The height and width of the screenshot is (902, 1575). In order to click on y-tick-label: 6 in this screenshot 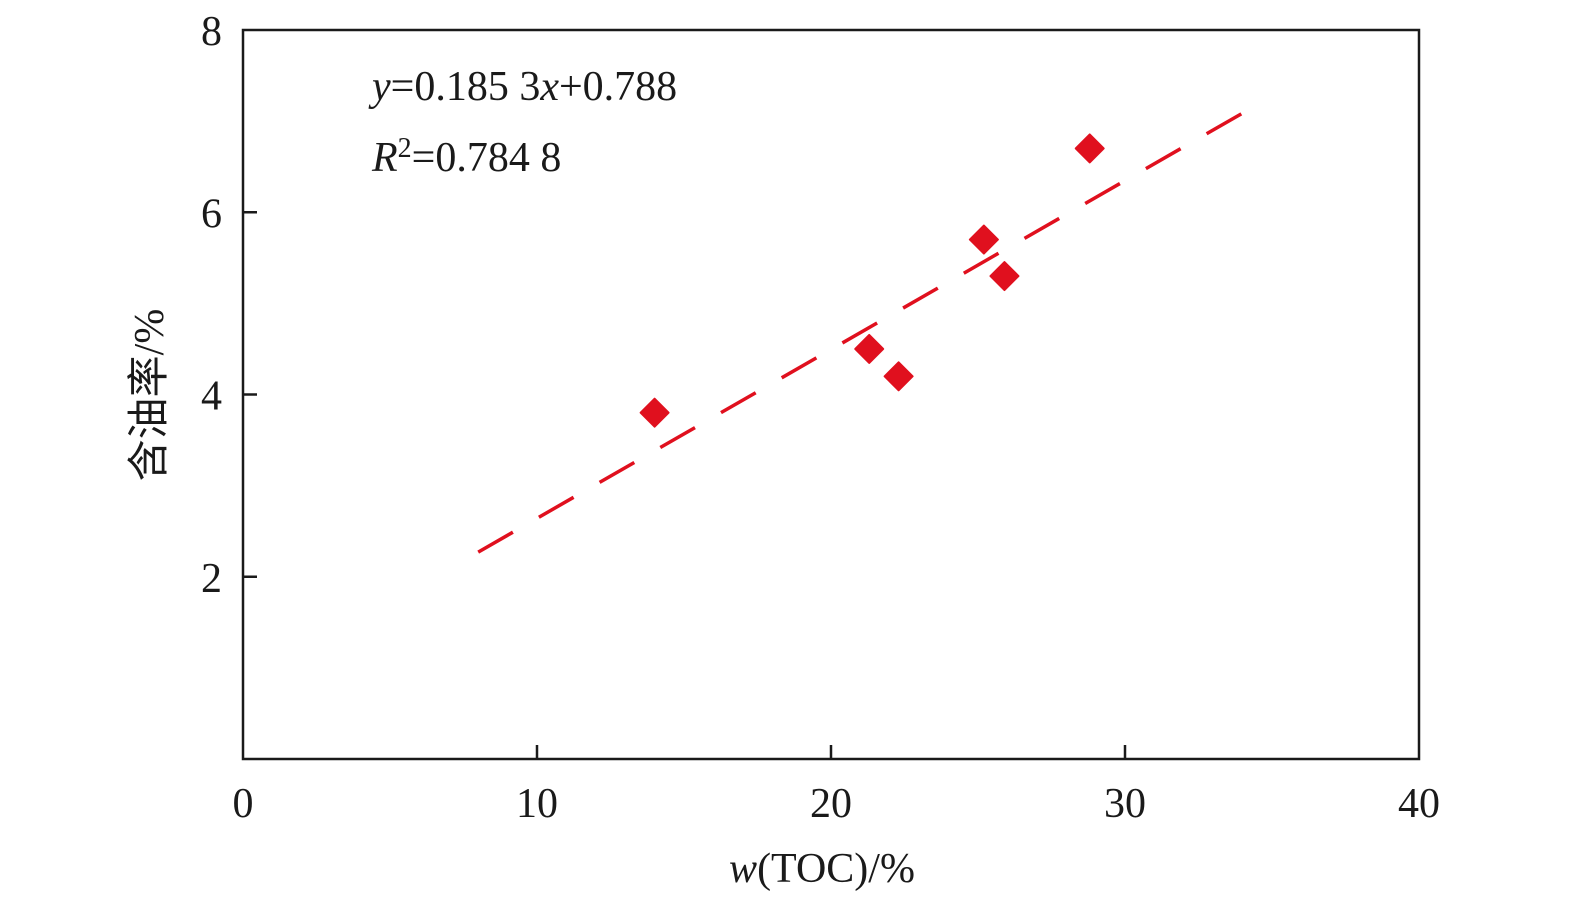, I will do `click(211, 214)`.